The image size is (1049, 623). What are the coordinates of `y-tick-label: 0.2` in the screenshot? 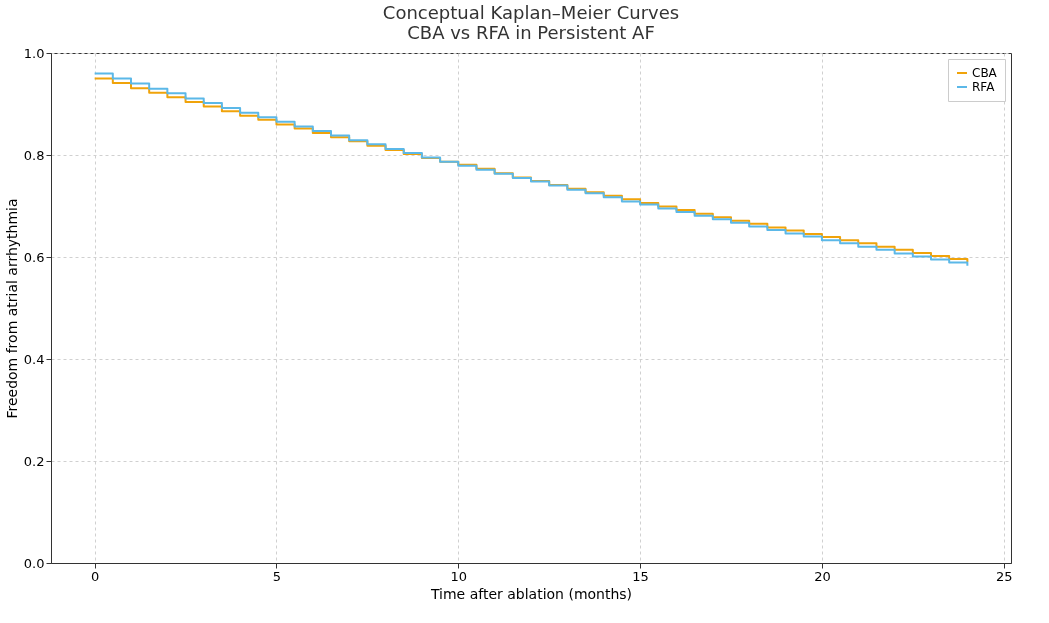 It's located at (34, 461).